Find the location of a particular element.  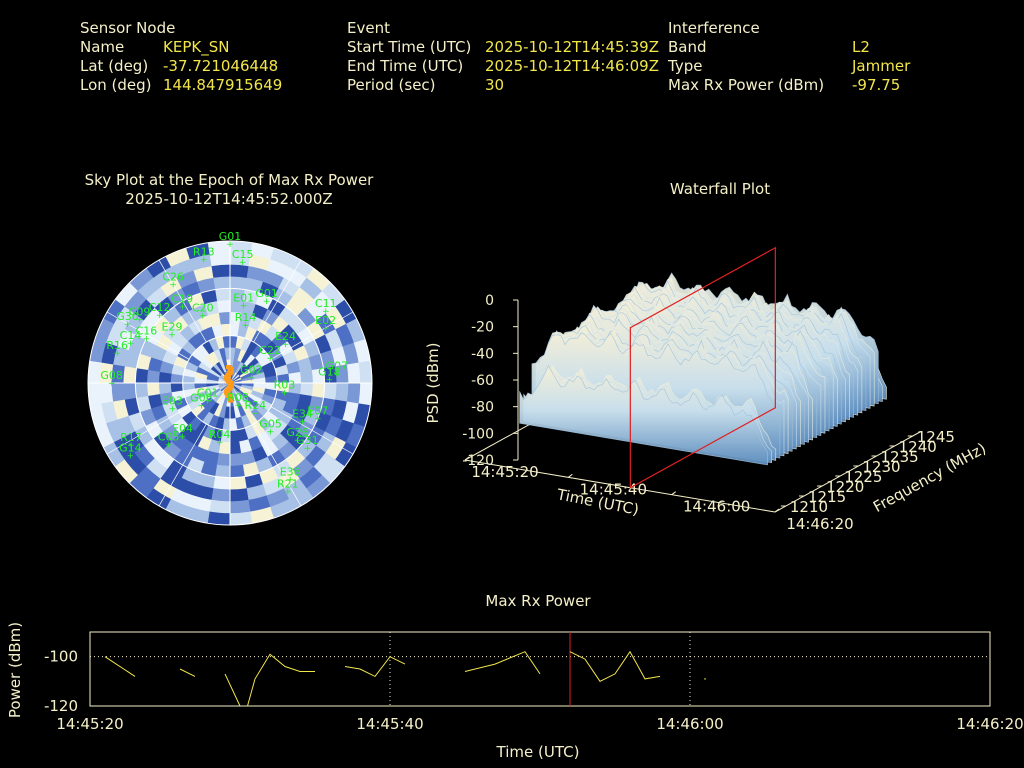

event-period-value: 30 is located at coordinates (495, 85).